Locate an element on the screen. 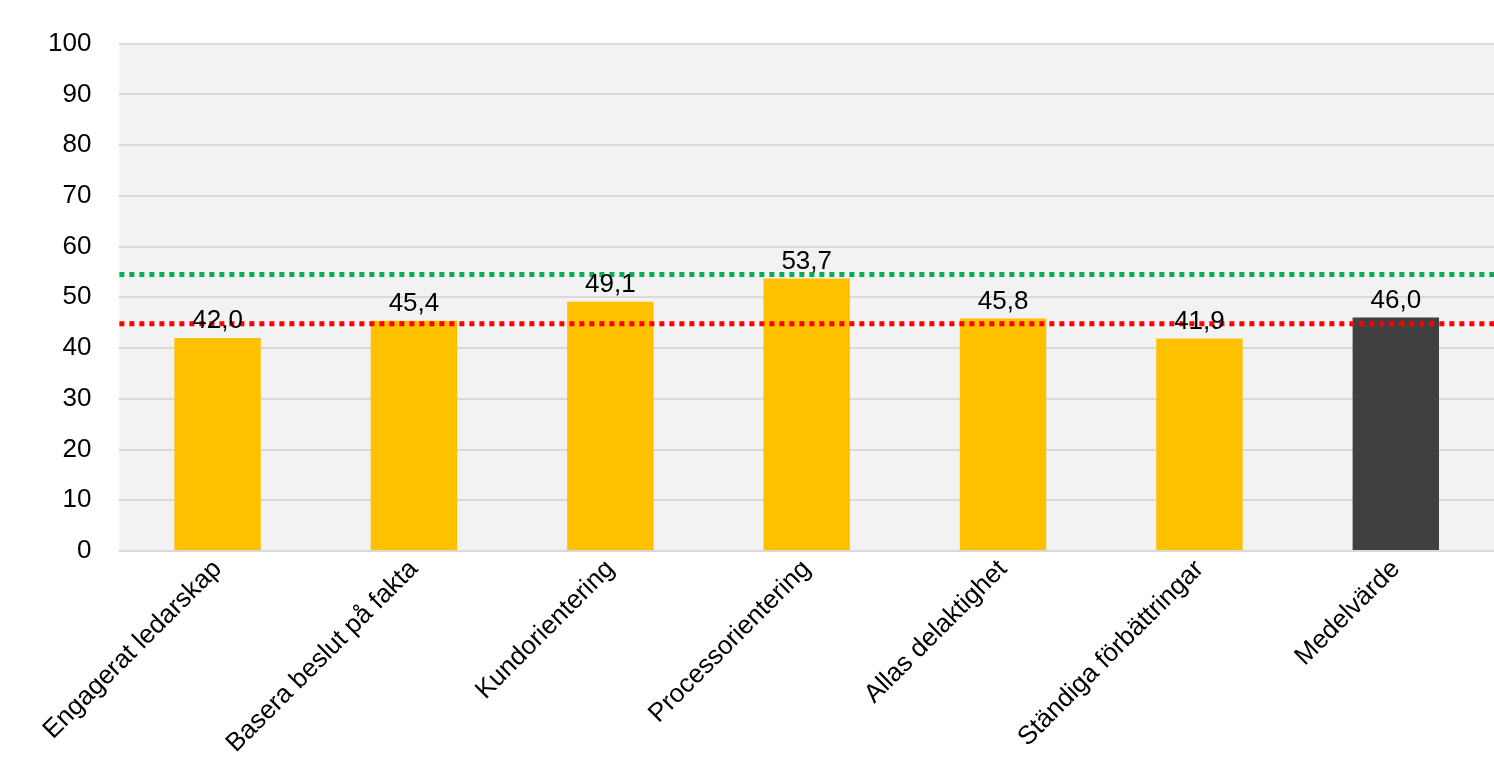 This screenshot has height=762, width=1494. data-label: 53,7 is located at coordinates (806, 259).